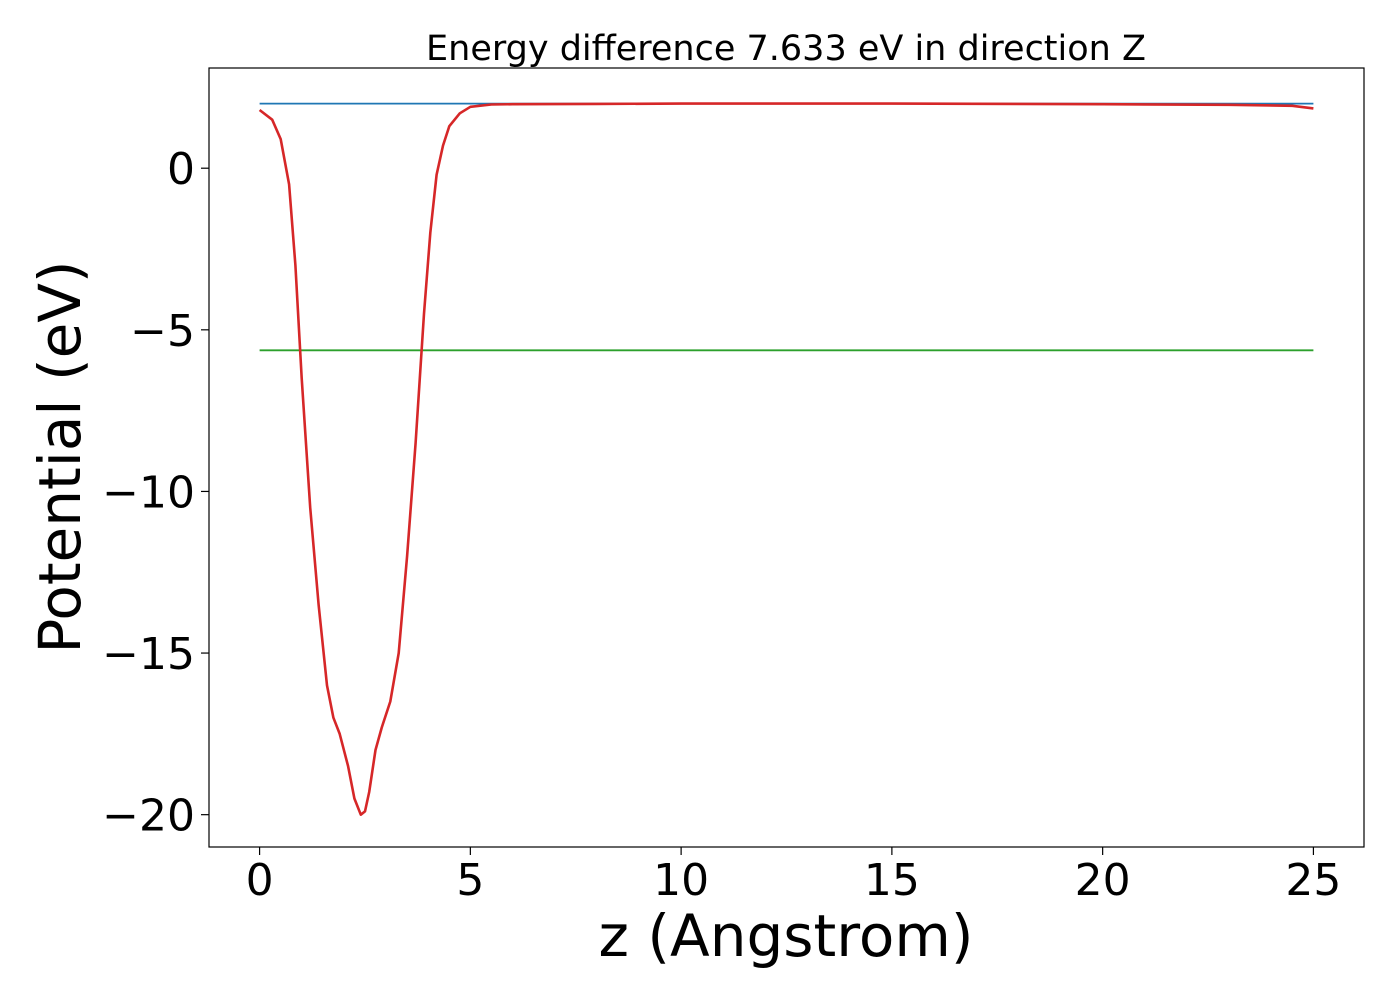  What do you see at coordinates (892, 880) in the screenshot?
I see `x-tick-label: 15` at bounding box center [892, 880].